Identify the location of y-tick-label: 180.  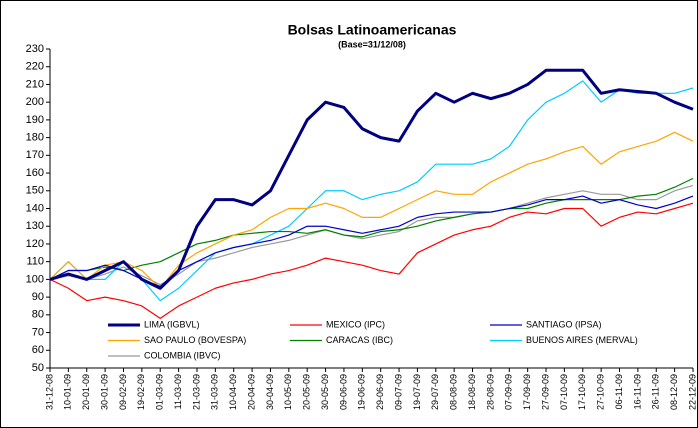
(35, 138).